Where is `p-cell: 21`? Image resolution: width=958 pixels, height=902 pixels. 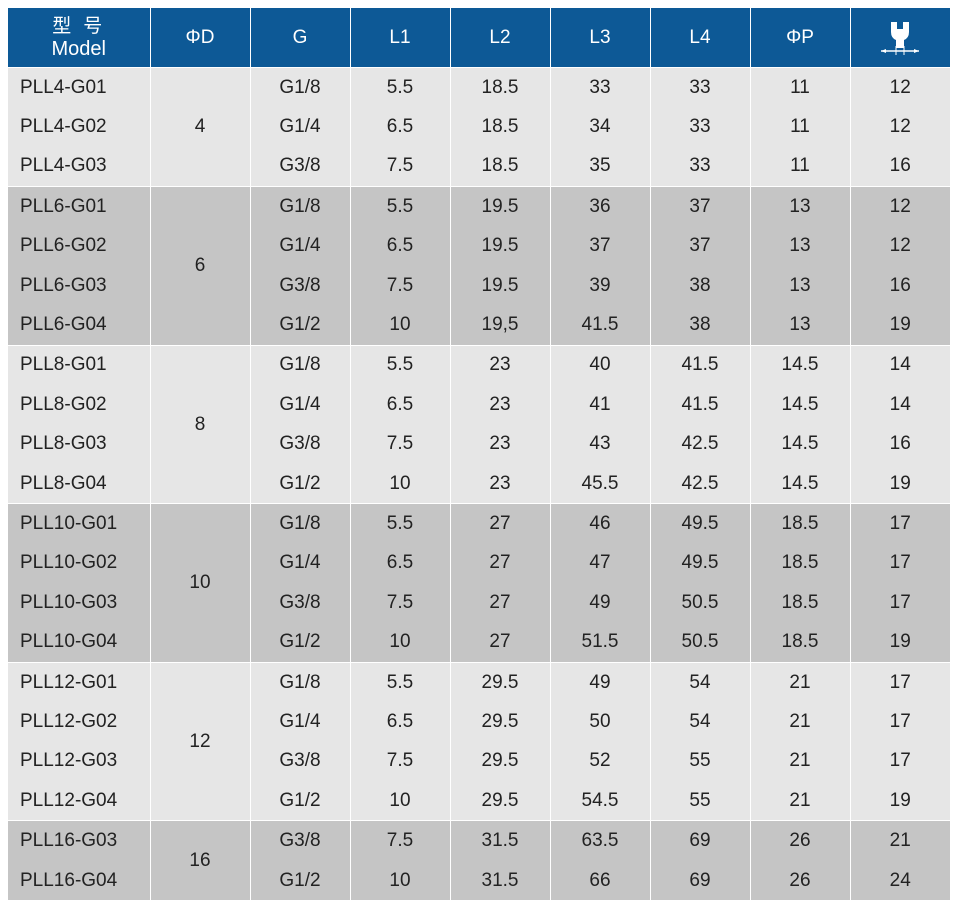 p-cell: 21 is located at coordinates (800, 801).